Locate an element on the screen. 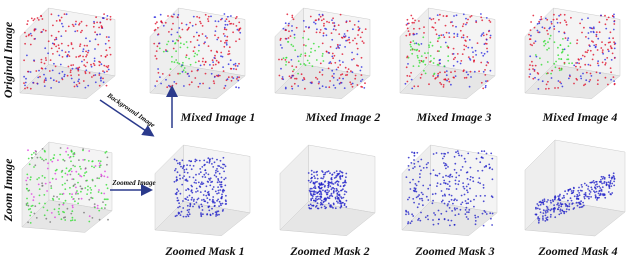 The height and width of the screenshot is (259, 640). caption: Mixed Image 3 is located at coordinates (454, 117).